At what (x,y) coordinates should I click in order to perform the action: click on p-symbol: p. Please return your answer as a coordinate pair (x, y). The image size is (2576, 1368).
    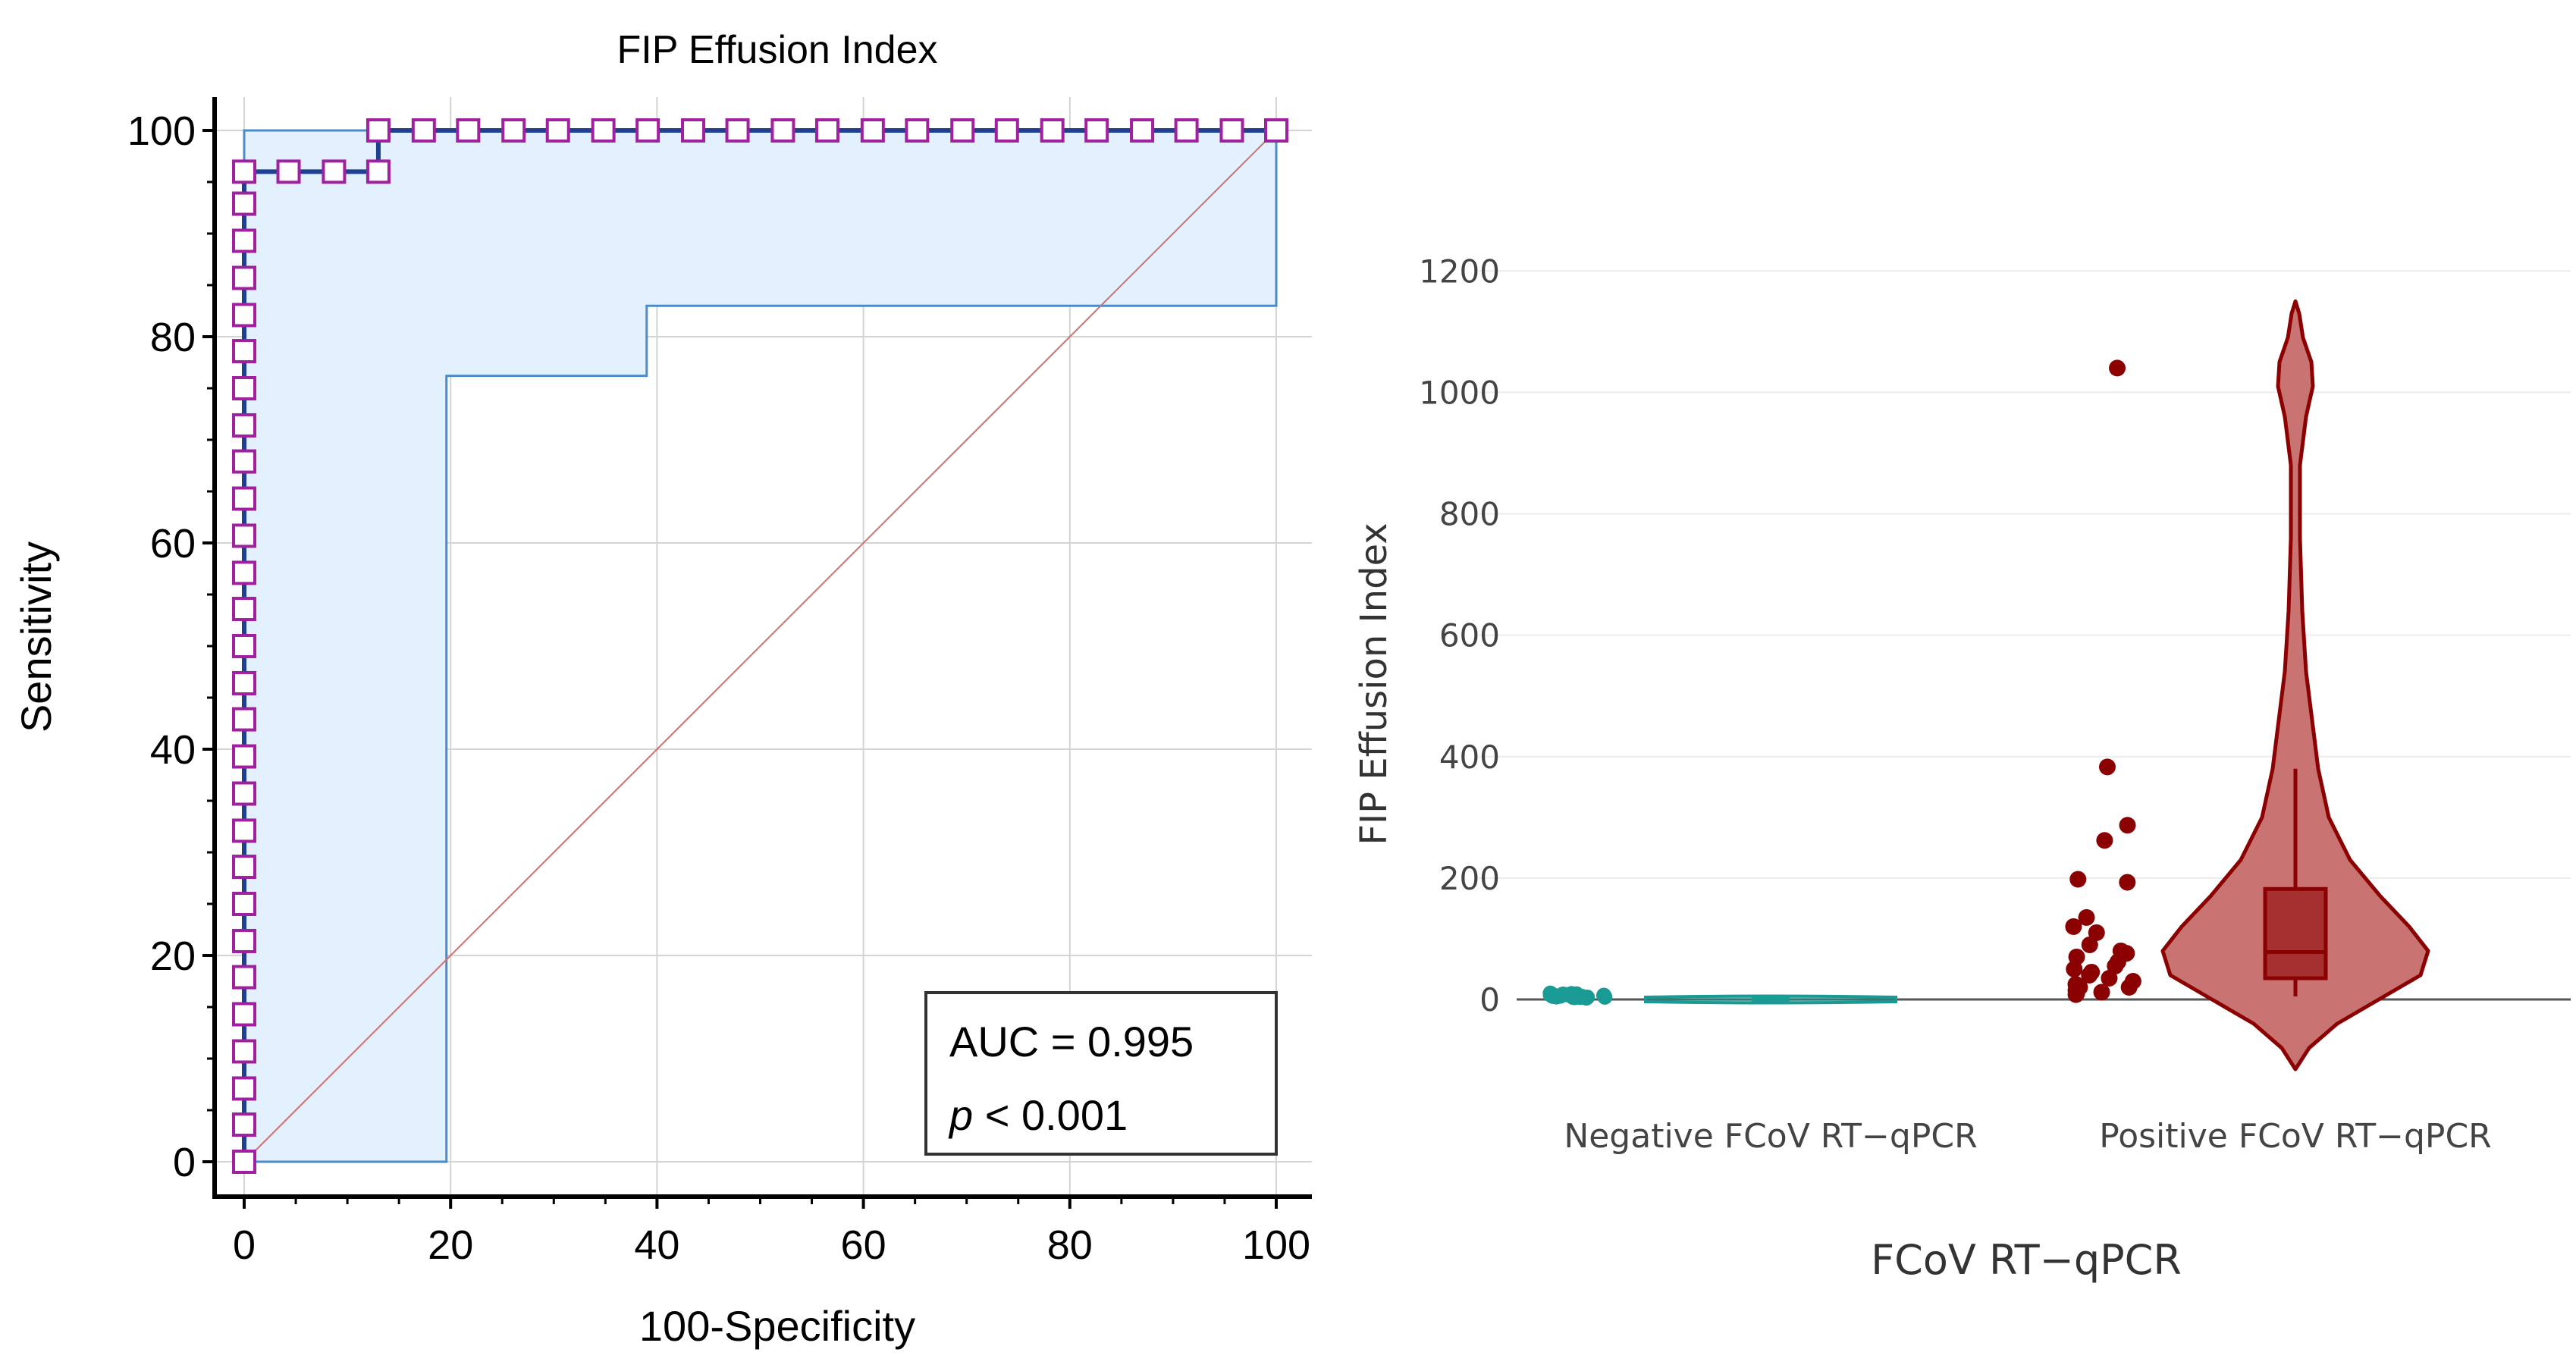
    Looking at the image, I should click on (960, 1115).